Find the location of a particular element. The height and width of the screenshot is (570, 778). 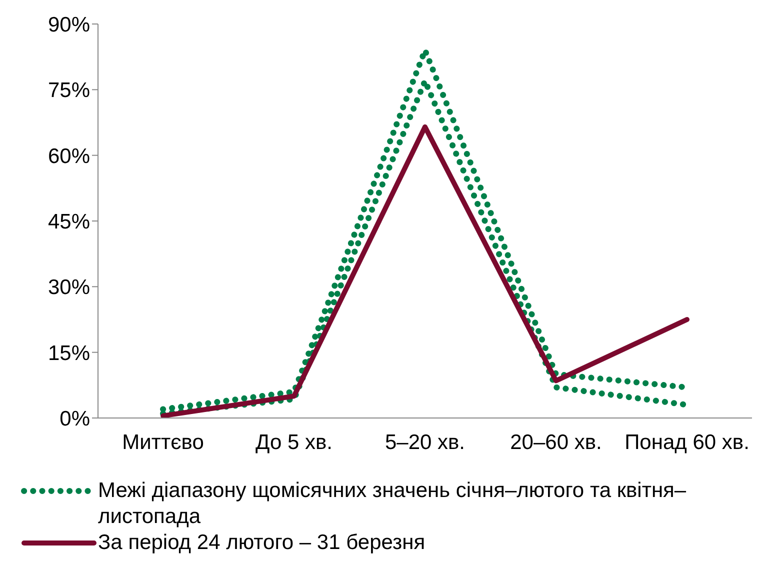

x-tick-label: Понад 60 хв. is located at coordinates (687, 442).